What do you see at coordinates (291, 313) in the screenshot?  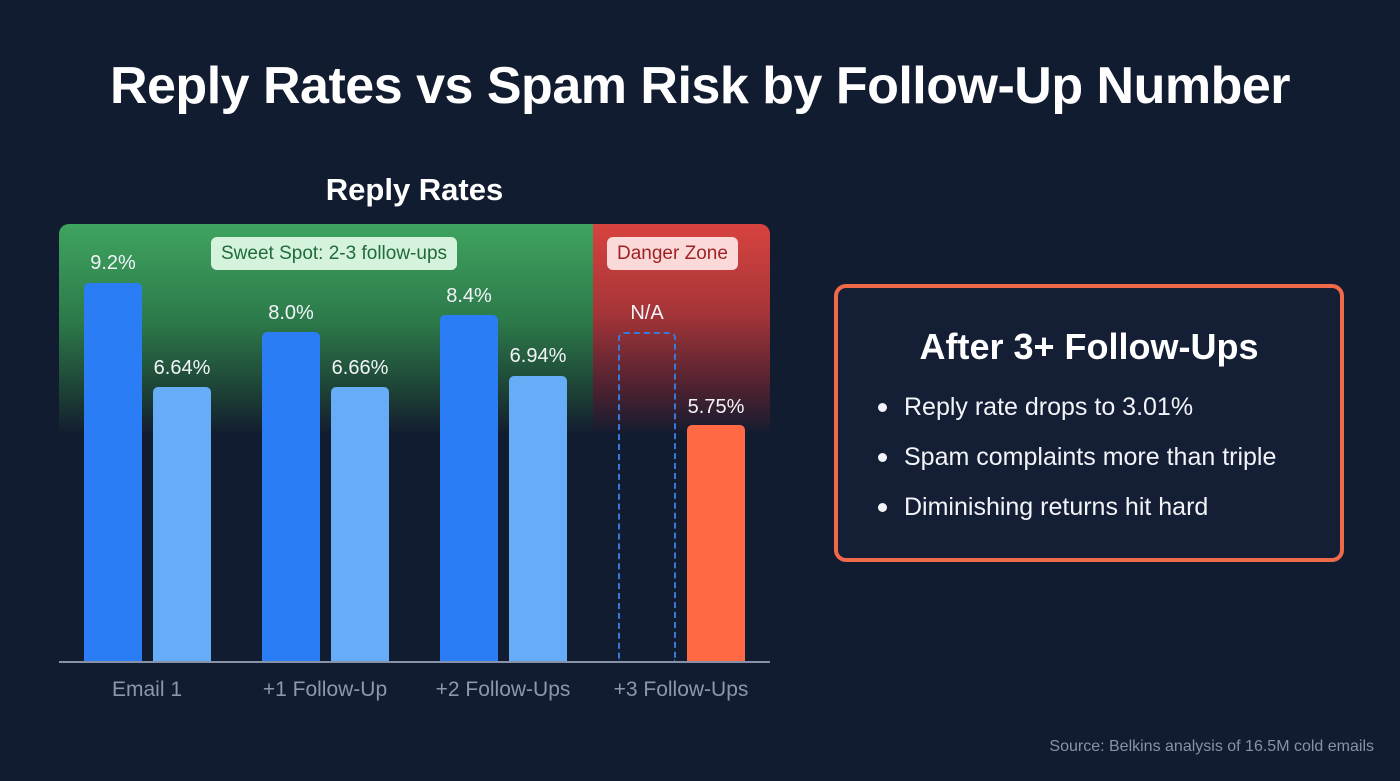 I see `bar-value-label: 8.0%` at bounding box center [291, 313].